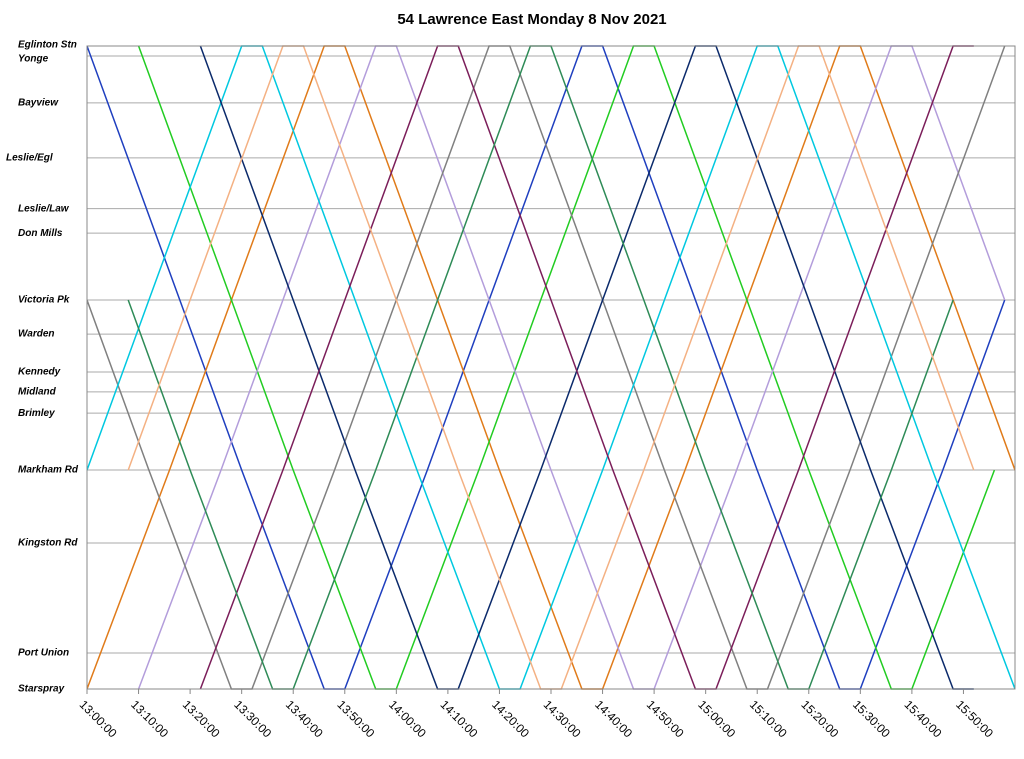  Describe the element at coordinates (29, 158) in the screenshot. I see `y-tick-label: Leslie/Egl` at that location.